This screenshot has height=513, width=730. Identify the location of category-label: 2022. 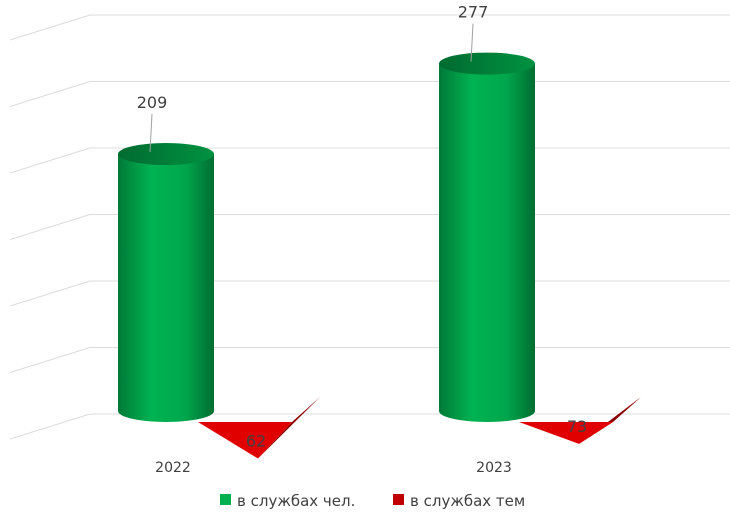
(173, 468).